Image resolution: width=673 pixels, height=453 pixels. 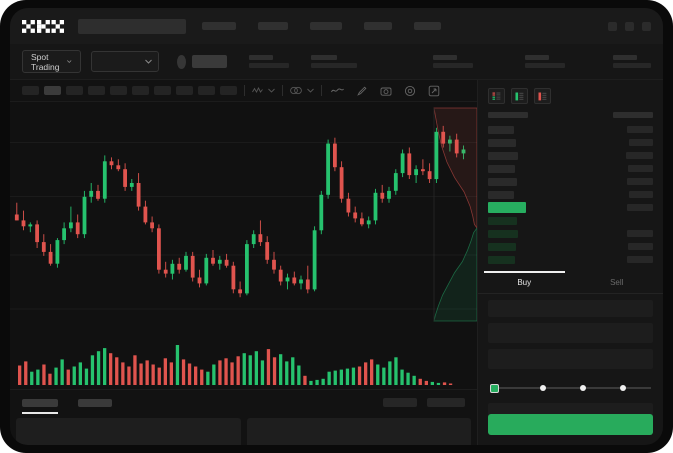 What do you see at coordinates (524, 282) in the screenshot?
I see `tab-buy: Buy` at bounding box center [524, 282].